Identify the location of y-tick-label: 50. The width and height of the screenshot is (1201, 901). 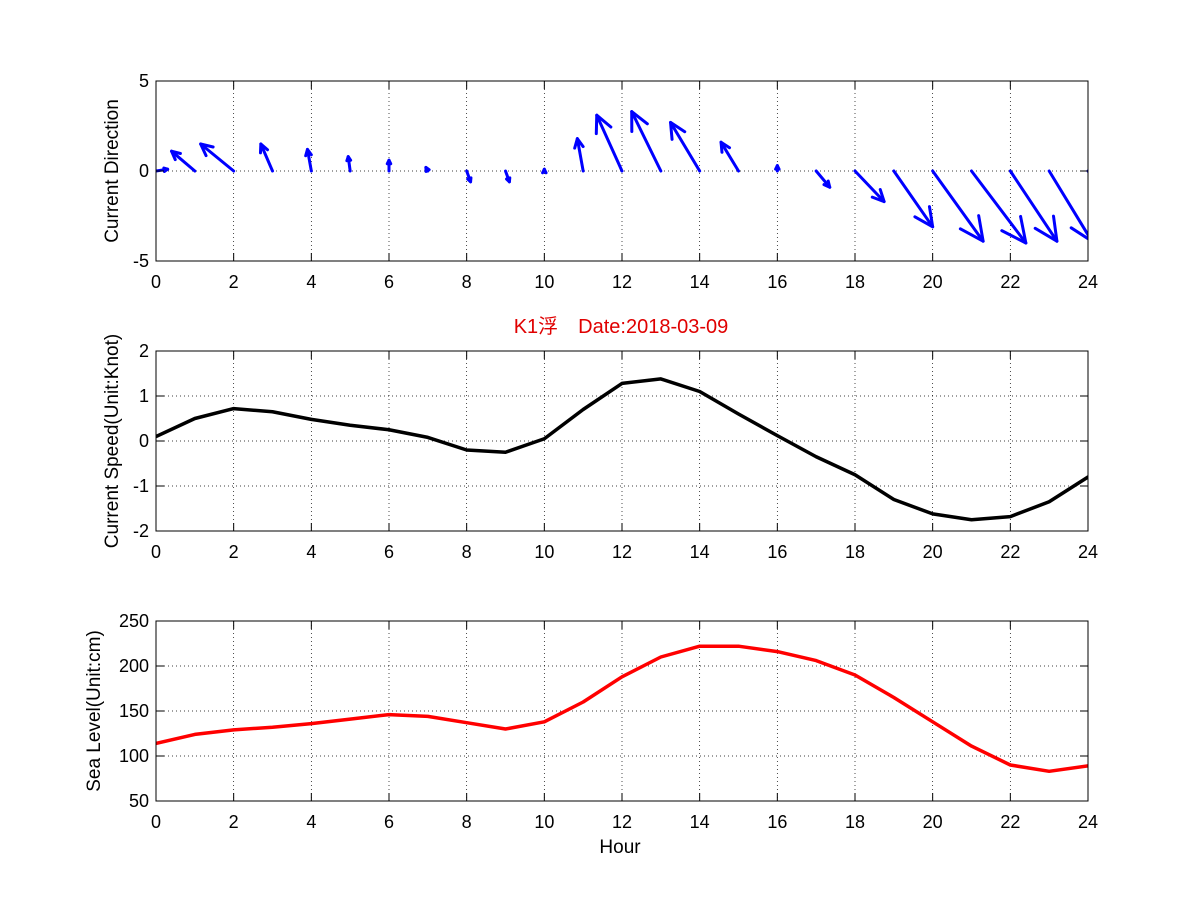
(139, 801).